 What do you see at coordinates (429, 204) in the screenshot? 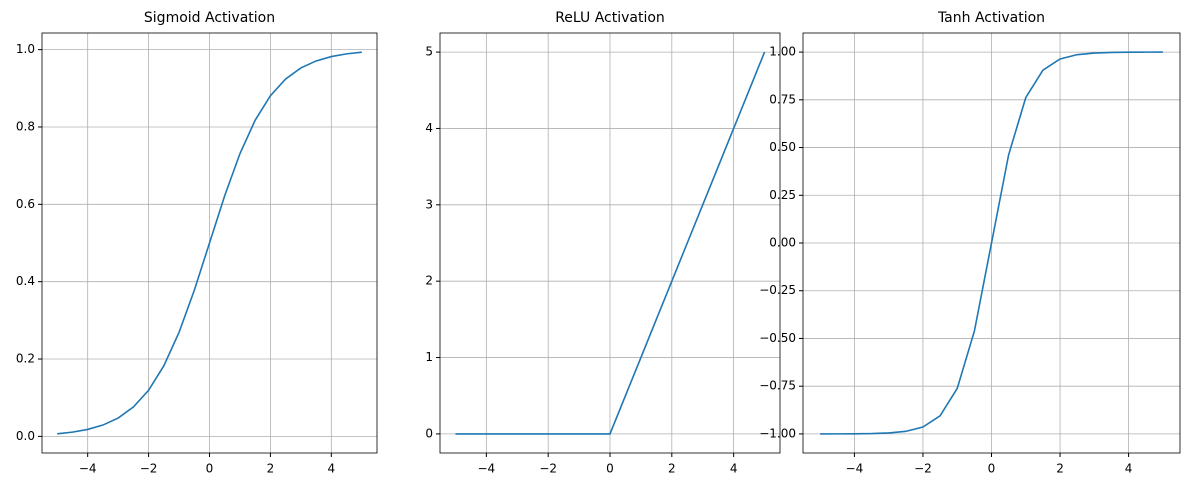
I see `y-tick-label: 3` at bounding box center [429, 204].